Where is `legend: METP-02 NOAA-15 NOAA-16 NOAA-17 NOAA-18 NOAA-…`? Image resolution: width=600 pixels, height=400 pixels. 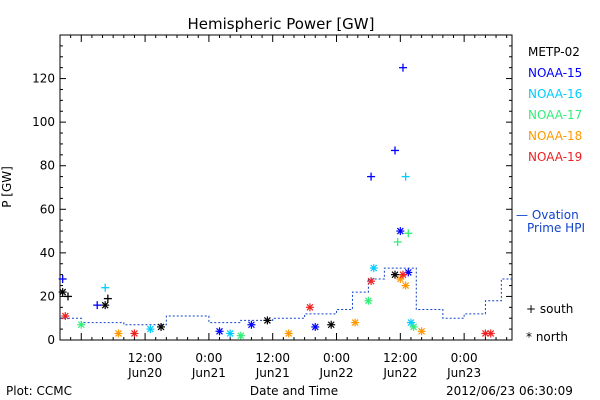
legend: METP-02 NOAA-15 NOAA-16 NOAA-17 NOAA-18 NOAA-… is located at coordinates (555, 104).